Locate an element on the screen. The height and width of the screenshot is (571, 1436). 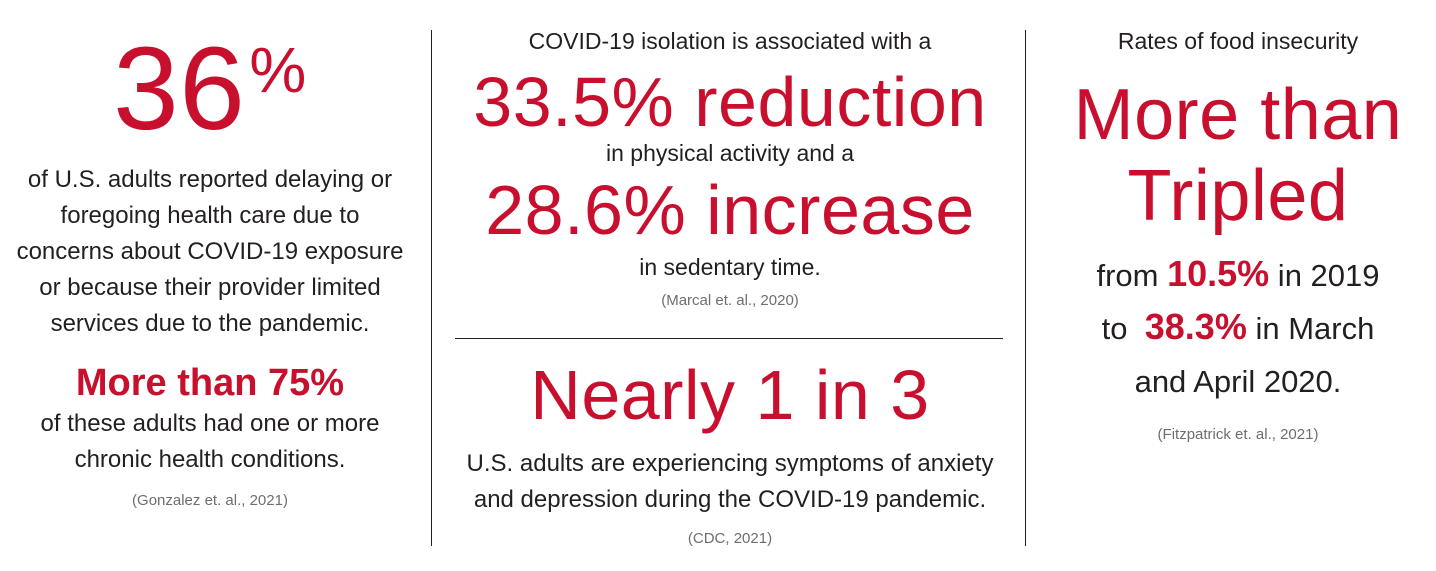
description-line: or because their provider limited is located at coordinates (210, 287).